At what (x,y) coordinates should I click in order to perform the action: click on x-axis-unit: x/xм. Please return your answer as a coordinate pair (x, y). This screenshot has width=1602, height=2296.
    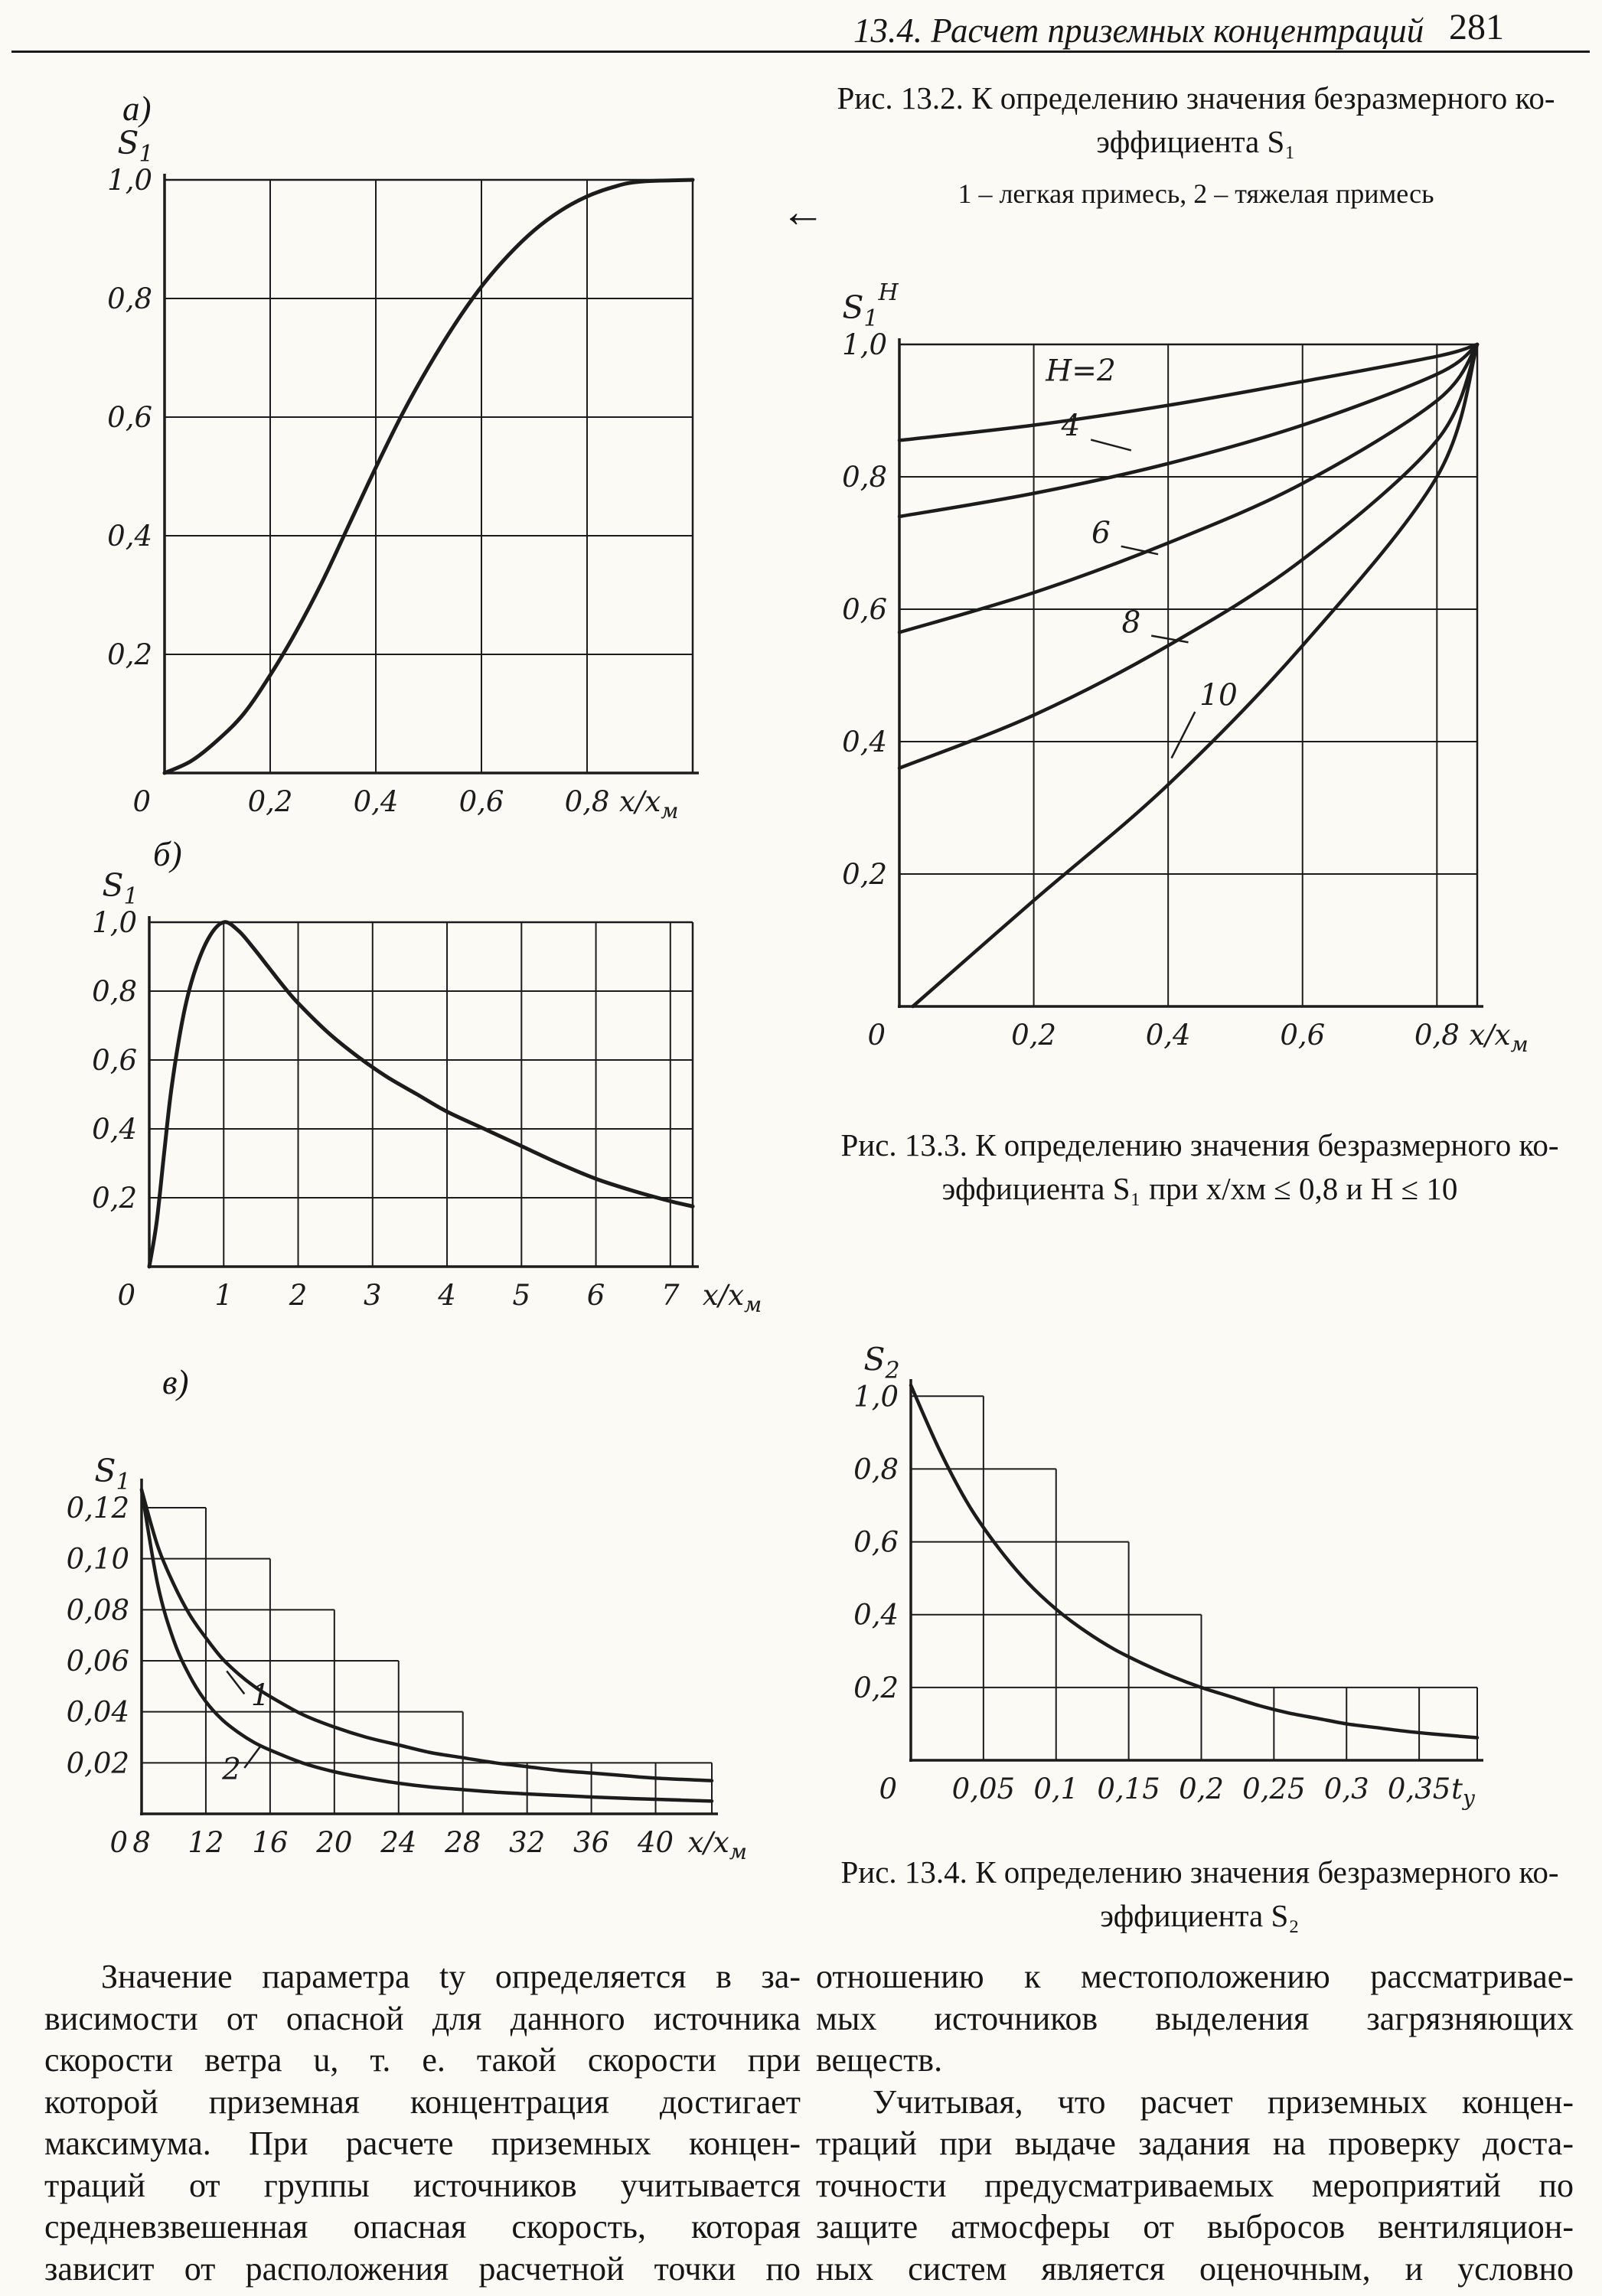
    Looking at the image, I should click on (732, 1298).